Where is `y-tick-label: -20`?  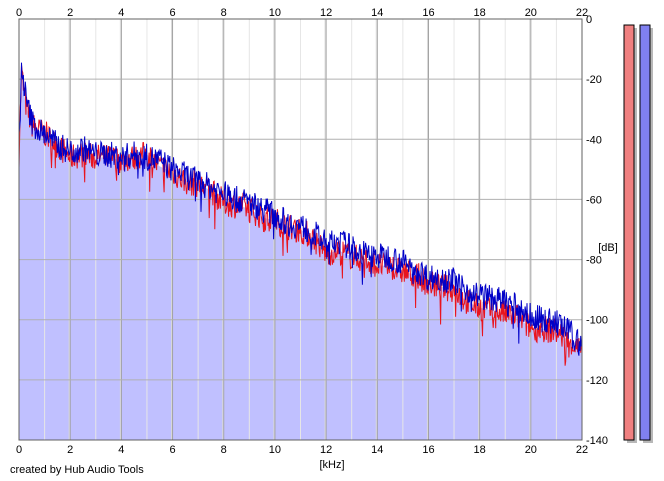
y-tick-label: -20 is located at coordinates (594, 80).